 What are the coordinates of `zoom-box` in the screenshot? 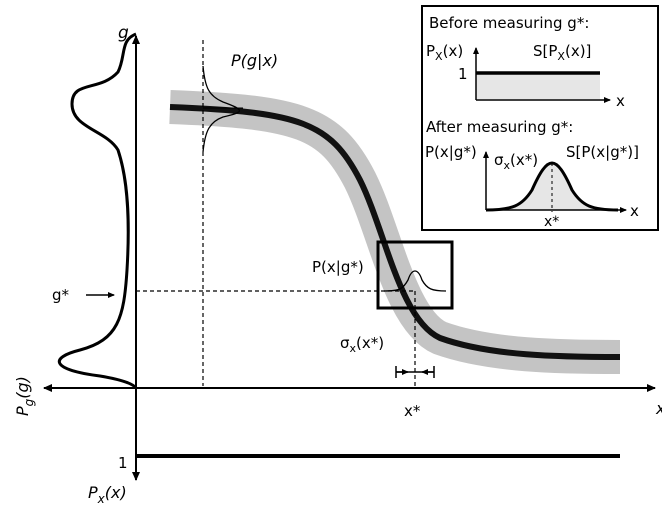 It's located at (415, 275).